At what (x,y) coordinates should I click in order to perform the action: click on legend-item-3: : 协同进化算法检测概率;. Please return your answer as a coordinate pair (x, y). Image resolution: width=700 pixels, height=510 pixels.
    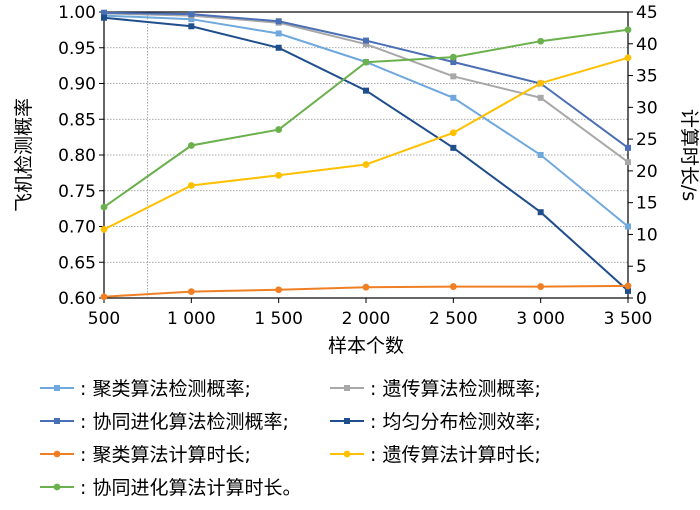
    Looking at the image, I should click on (164, 422).